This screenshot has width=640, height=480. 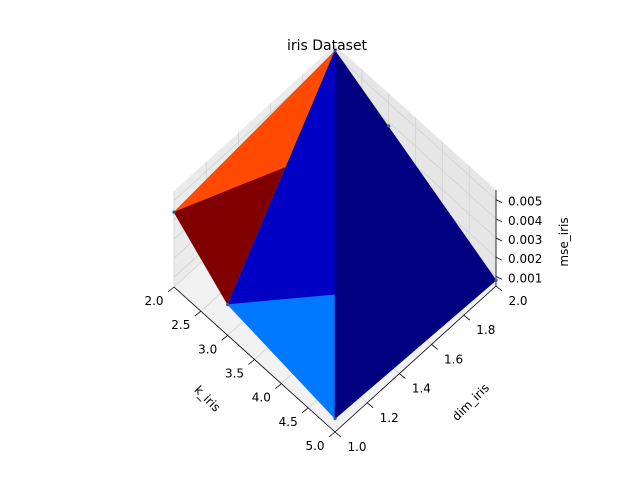 I want to click on x-tick-label: 5.0, so click(x=314, y=446).